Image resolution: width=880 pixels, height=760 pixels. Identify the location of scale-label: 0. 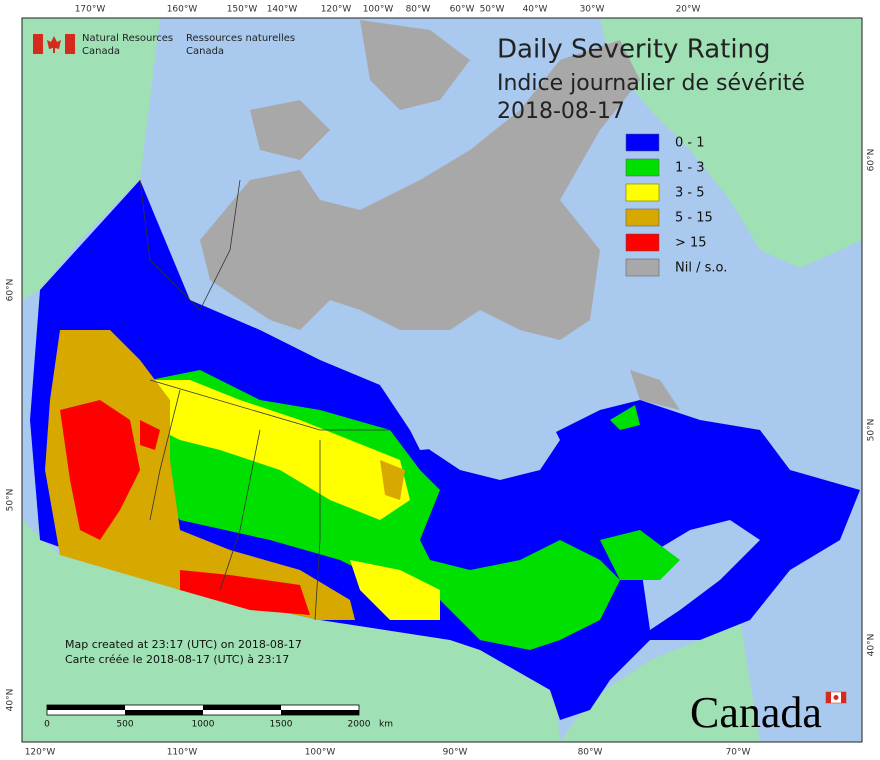
(47, 725).